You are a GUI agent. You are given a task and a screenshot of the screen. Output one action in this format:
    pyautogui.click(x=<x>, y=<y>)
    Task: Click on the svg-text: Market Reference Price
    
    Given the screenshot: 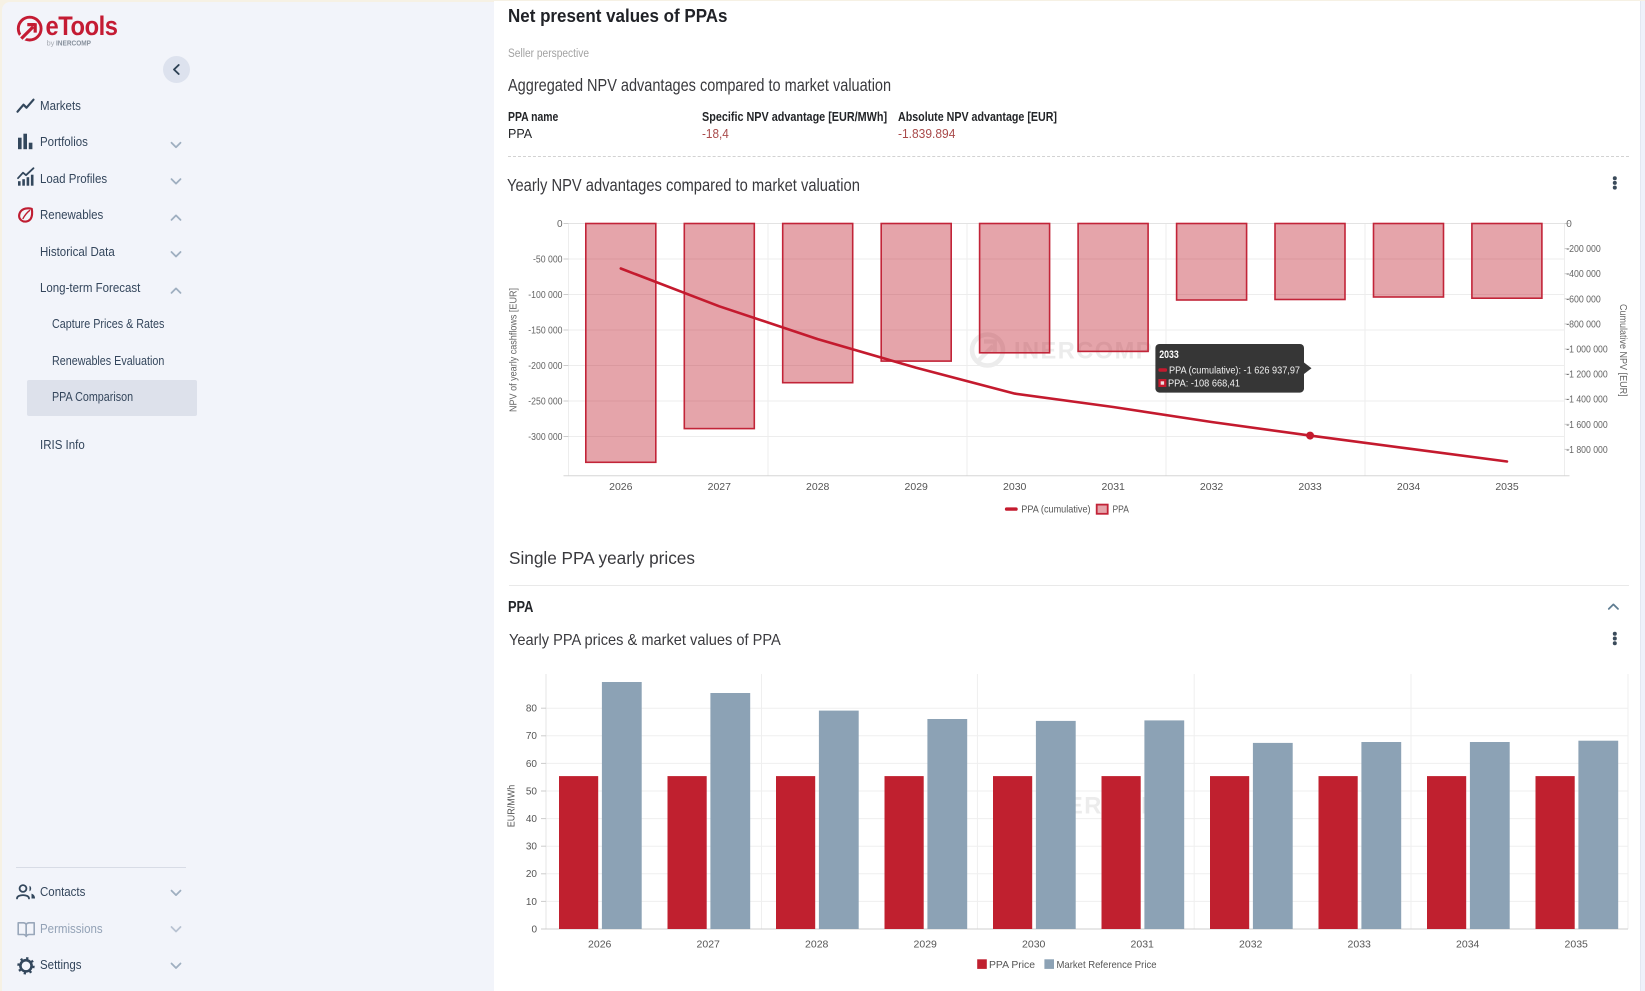 What is the action you would take?
    pyautogui.click(x=1107, y=965)
    